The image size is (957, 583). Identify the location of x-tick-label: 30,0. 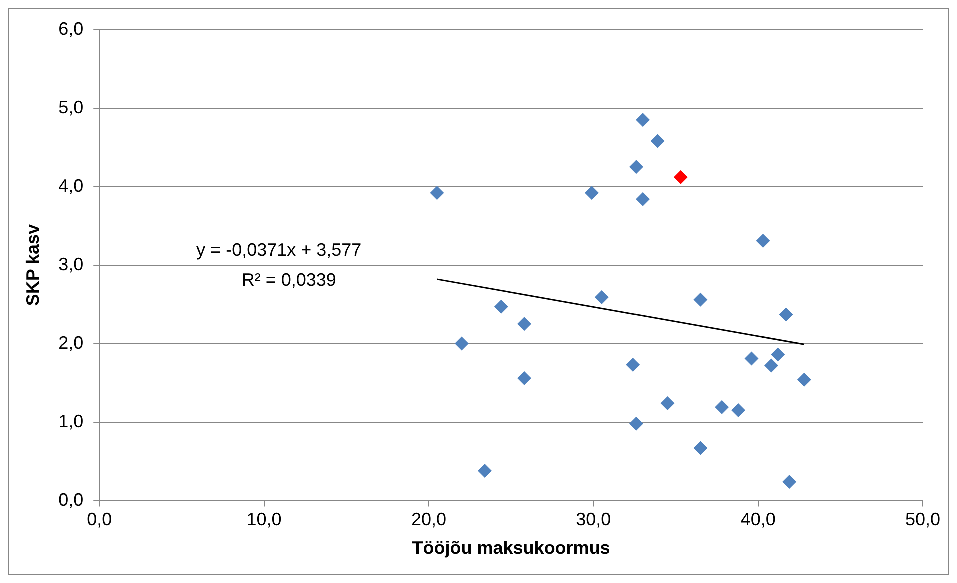
(594, 520).